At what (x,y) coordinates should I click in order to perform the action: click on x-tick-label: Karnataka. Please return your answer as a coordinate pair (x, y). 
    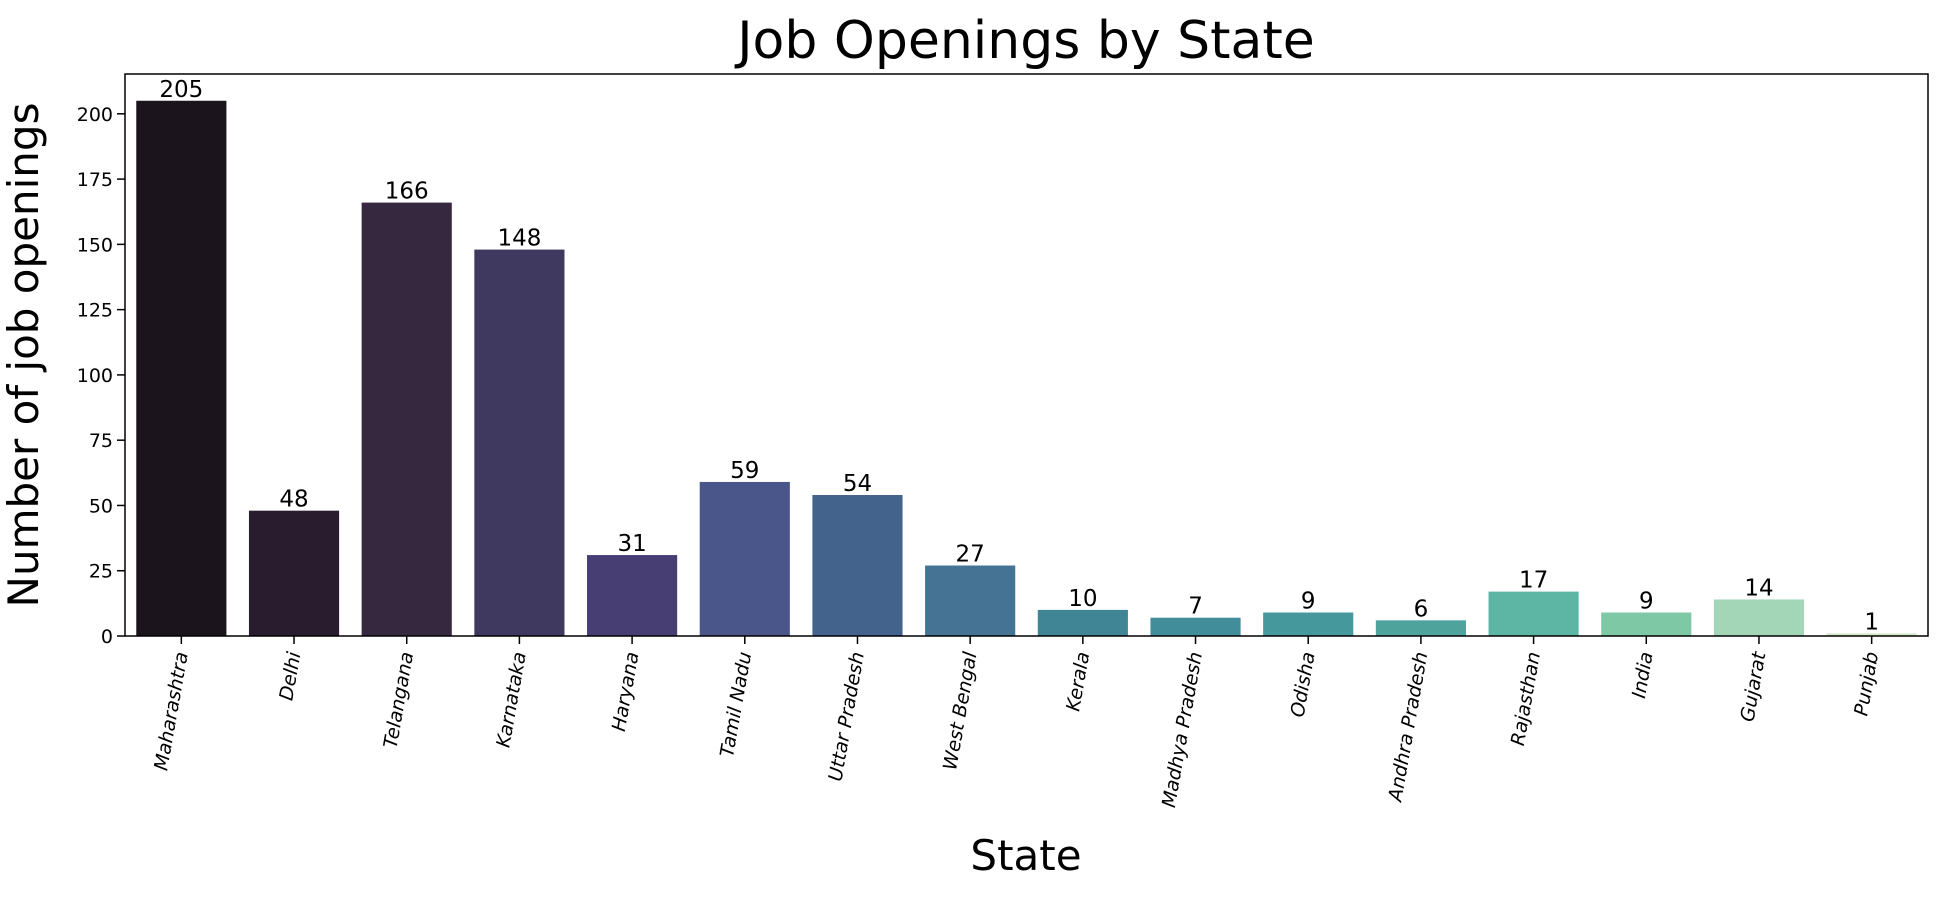
    Looking at the image, I should click on (511, 699).